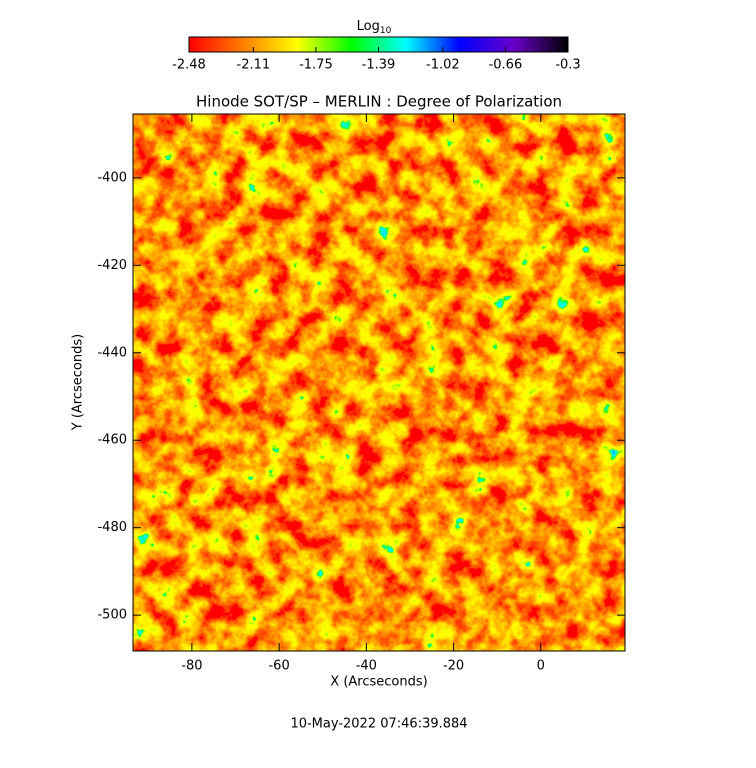  Describe the element at coordinates (112, 615) in the screenshot. I see `y-tick-label: -500` at that location.